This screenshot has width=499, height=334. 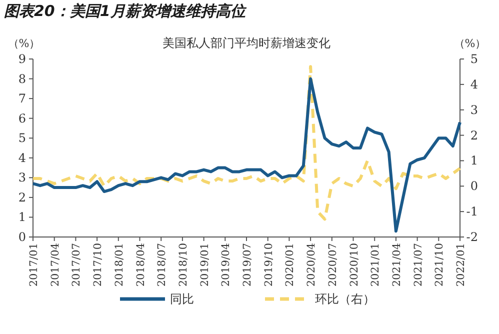 What do you see at coordinates (22, 157) in the screenshot?
I see `y-tick-label: 4` at bounding box center [22, 157].